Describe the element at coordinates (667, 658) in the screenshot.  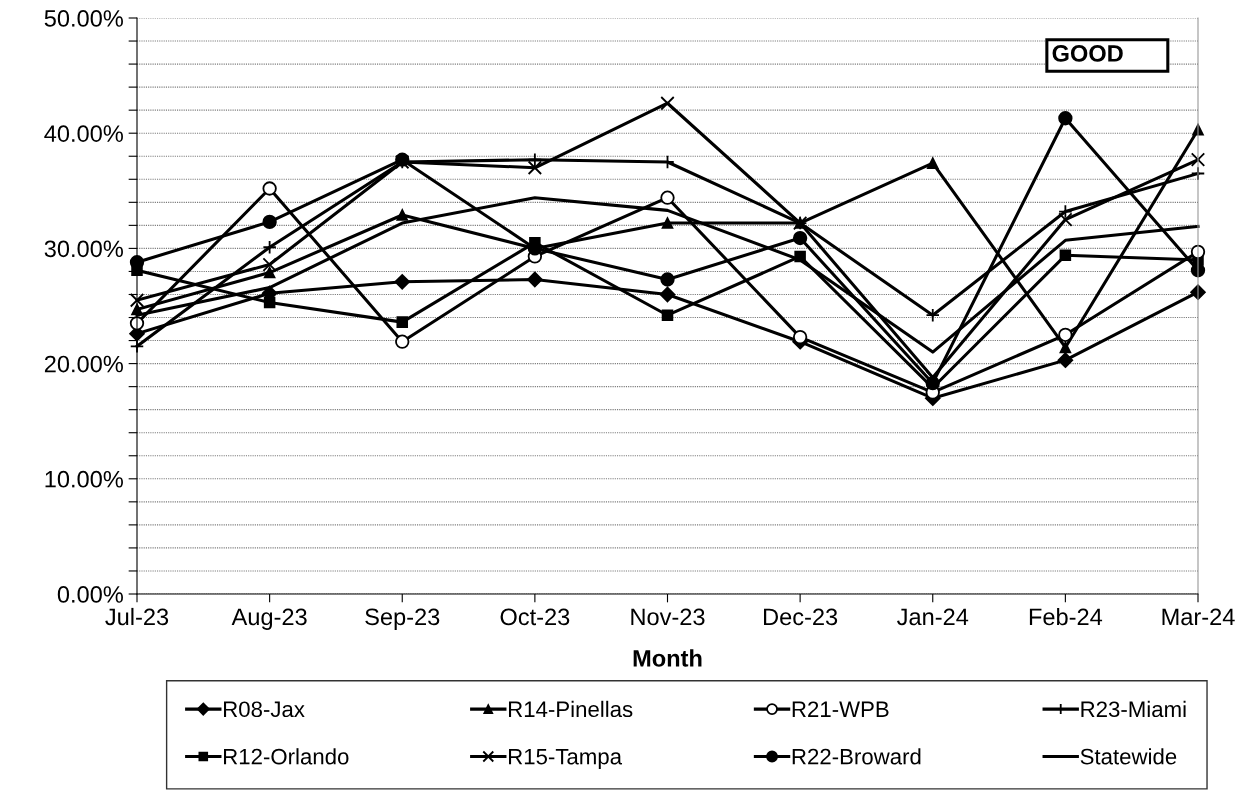
I see `x-axis-title: Month` at that location.